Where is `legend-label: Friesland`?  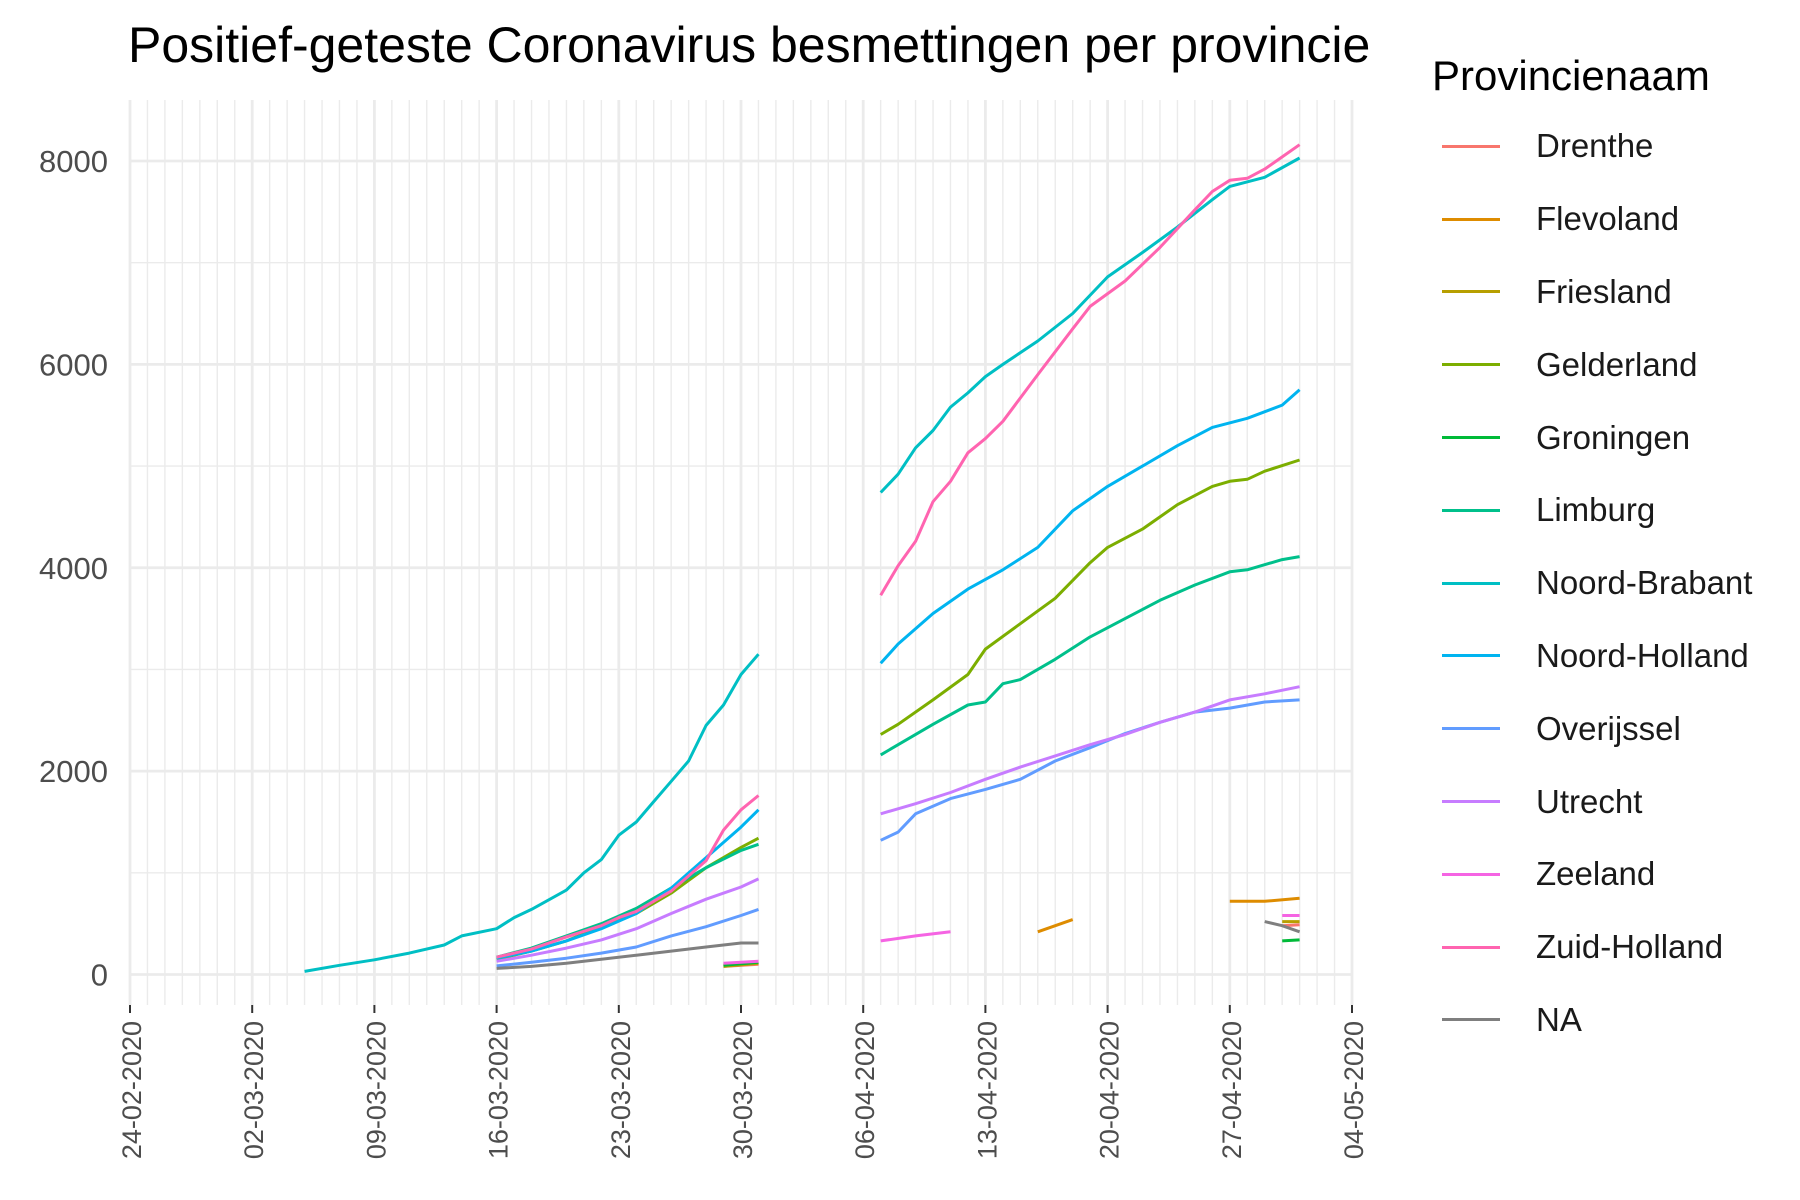 legend-label: Friesland is located at coordinates (1604, 291).